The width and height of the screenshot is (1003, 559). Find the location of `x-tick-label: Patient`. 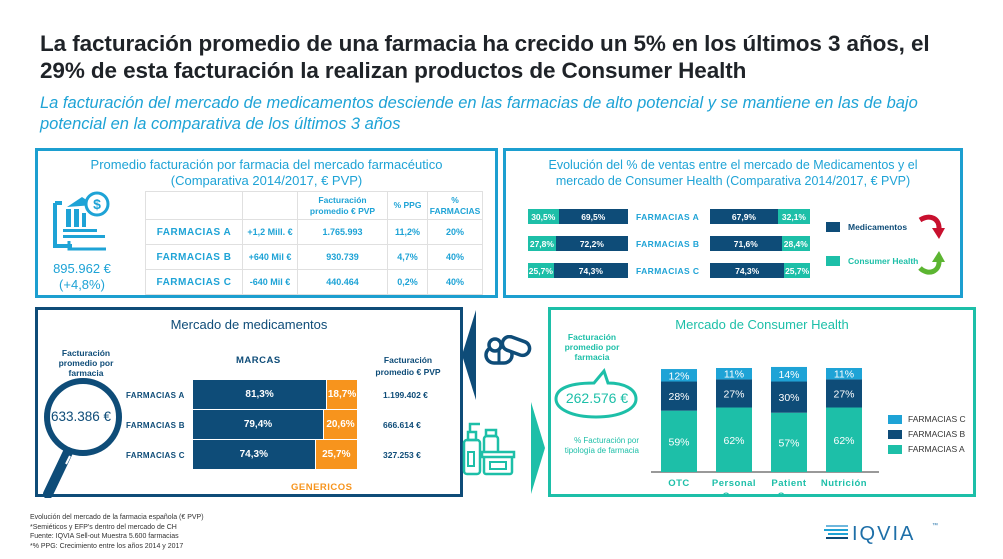

x-tick-label: Patient is located at coordinates (789, 483).